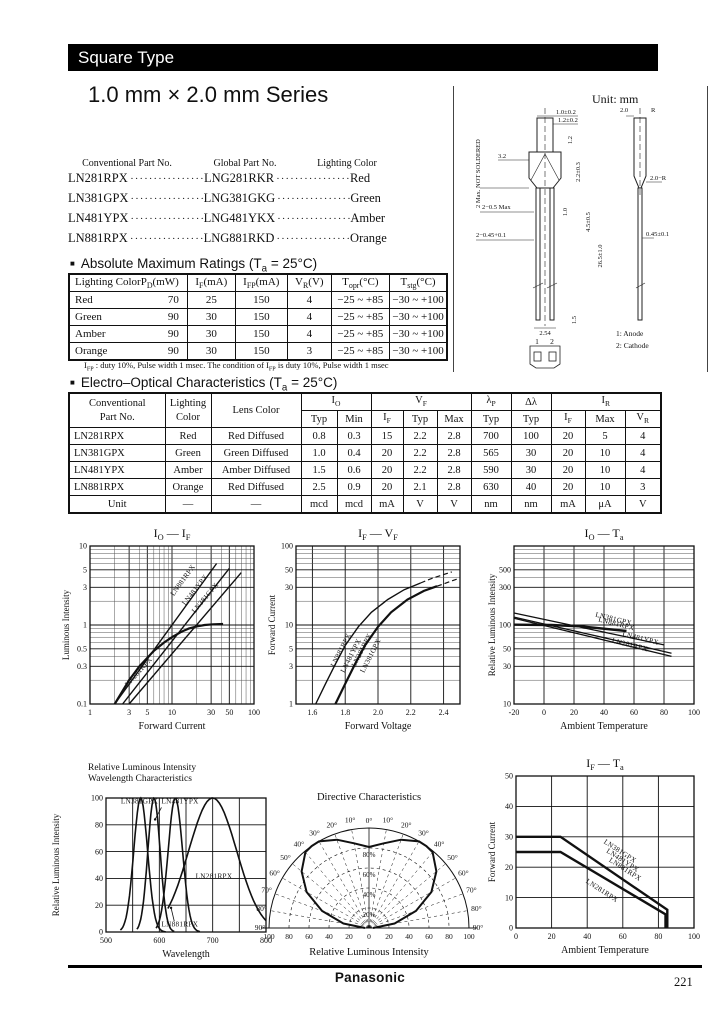 Image resolution: width=720 pixels, height=1012 pixels. Describe the element at coordinates (420, 470) in the screenshot. I see `value-cell: 2.2` at that location.